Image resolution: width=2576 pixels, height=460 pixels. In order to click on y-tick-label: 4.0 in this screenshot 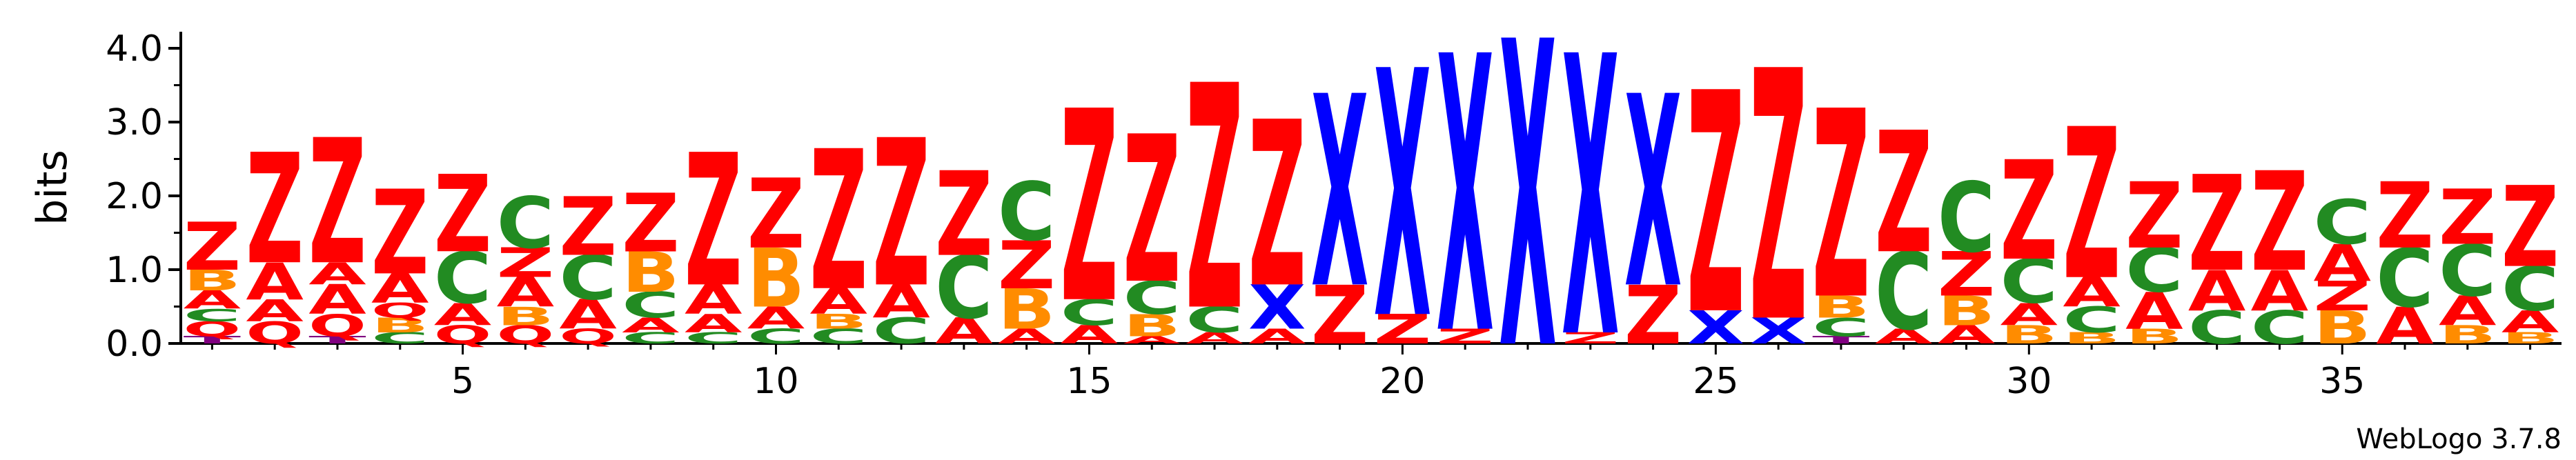, I will do `click(134, 49)`.